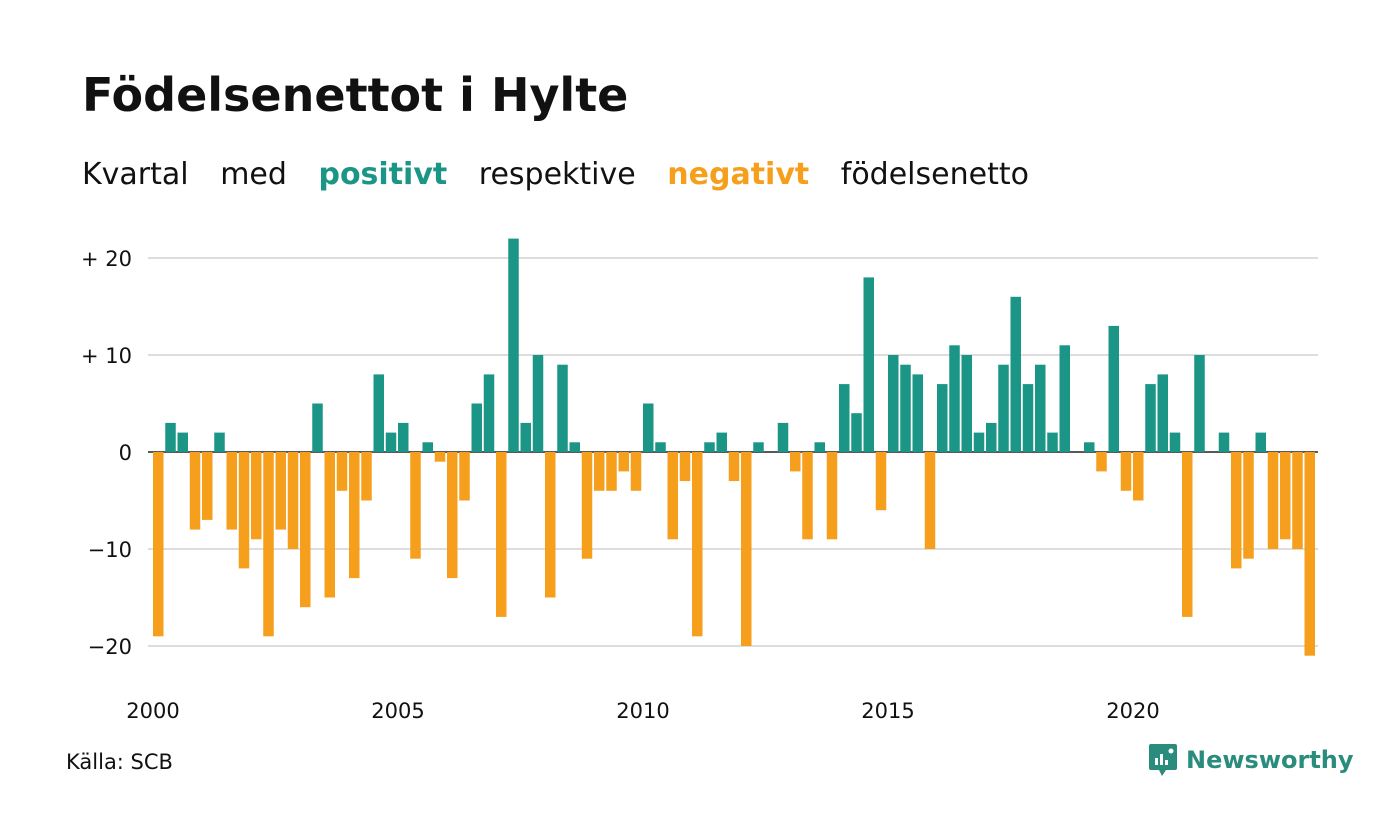 The height and width of the screenshot is (840, 1400). What do you see at coordinates (110, 647) in the screenshot?
I see `y-tick-label: −20` at bounding box center [110, 647].